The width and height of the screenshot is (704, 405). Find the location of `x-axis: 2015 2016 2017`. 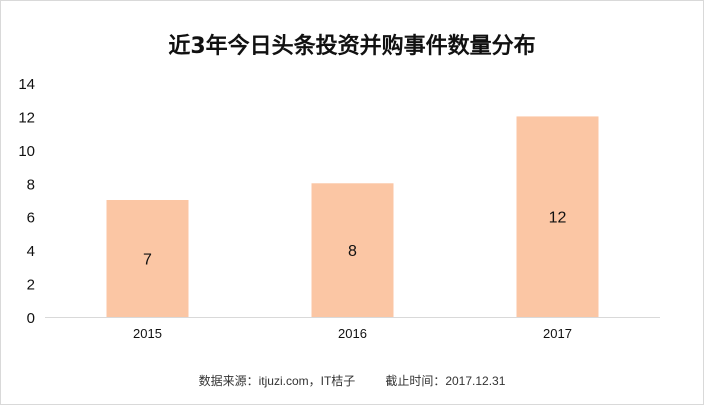

x-axis: 2015 2016 2017 is located at coordinates (352, 333).